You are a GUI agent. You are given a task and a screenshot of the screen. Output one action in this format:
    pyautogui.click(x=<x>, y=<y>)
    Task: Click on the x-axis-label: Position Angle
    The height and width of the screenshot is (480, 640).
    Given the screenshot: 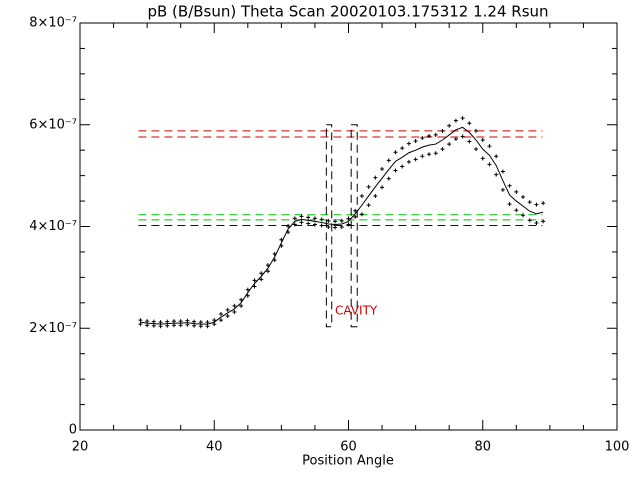 What is the action you would take?
    pyautogui.click(x=348, y=461)
    